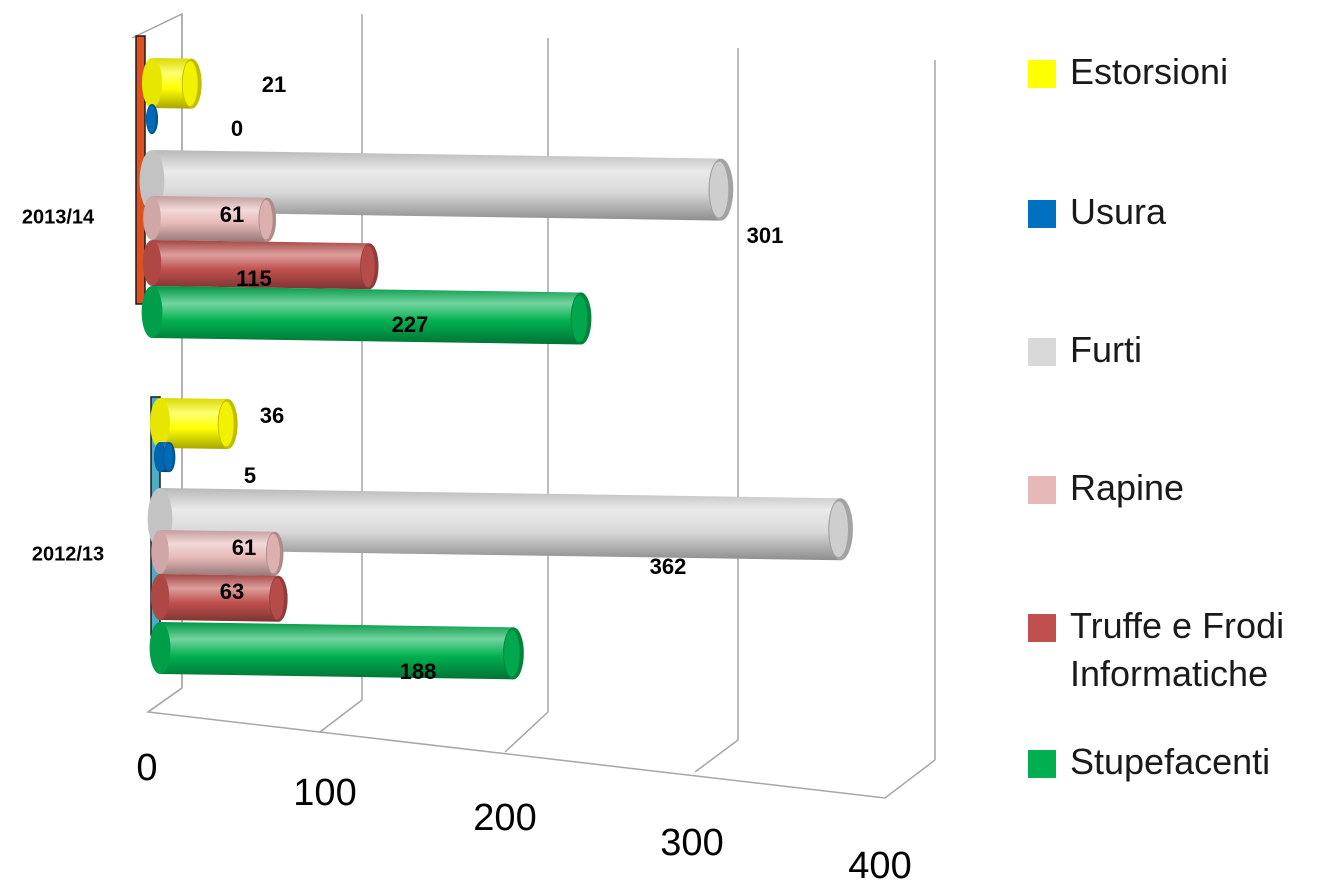 Image resolution: width=1342 pixels, height=883 pixels. I want to click on data-label: 115, so click(254, 278).